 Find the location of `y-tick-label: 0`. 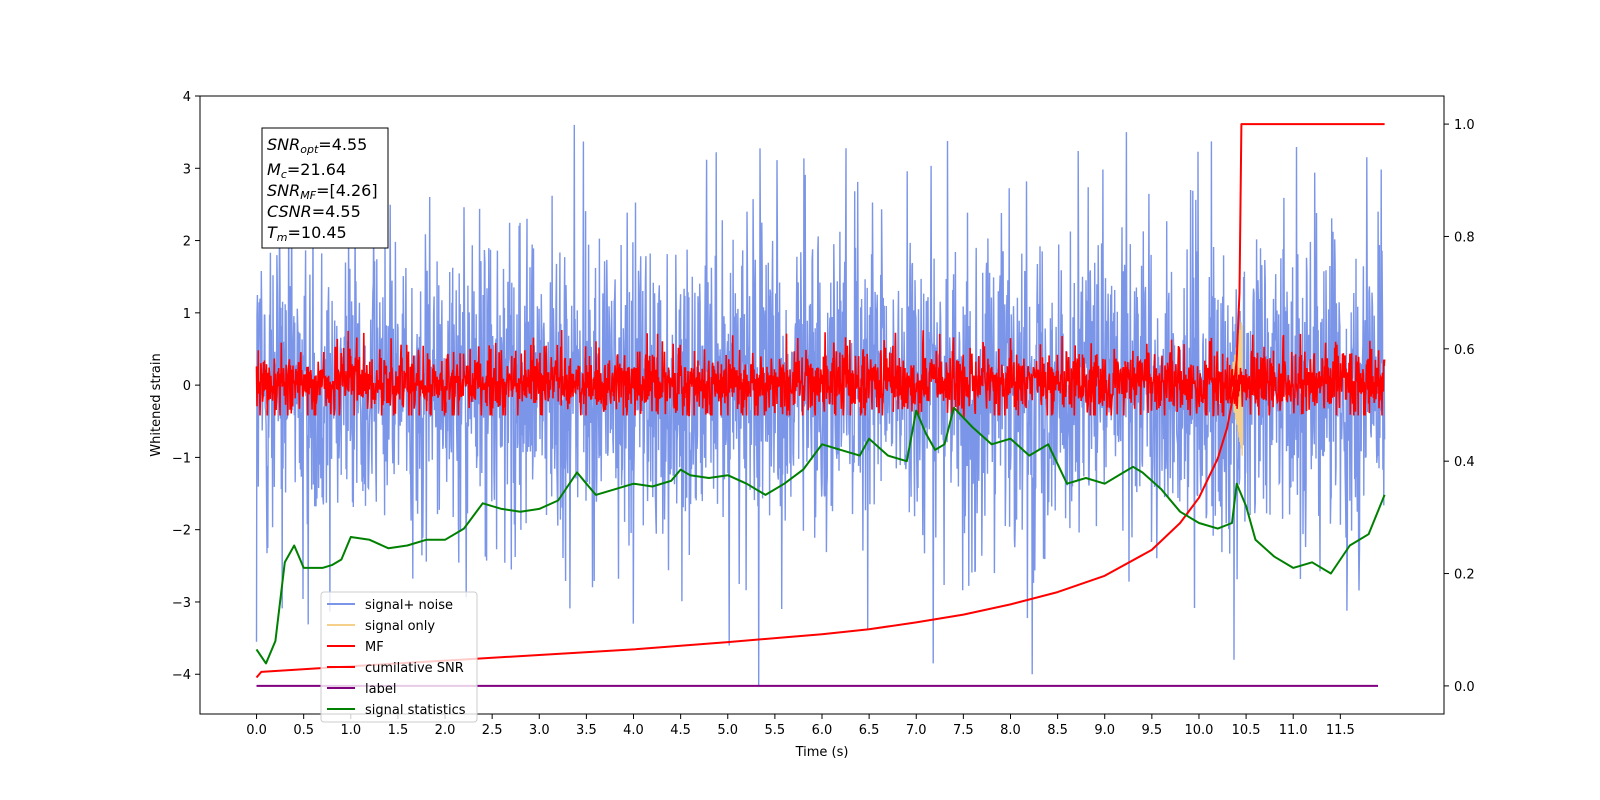

y-tick-label: 0 is located at coordinates (187, 386).